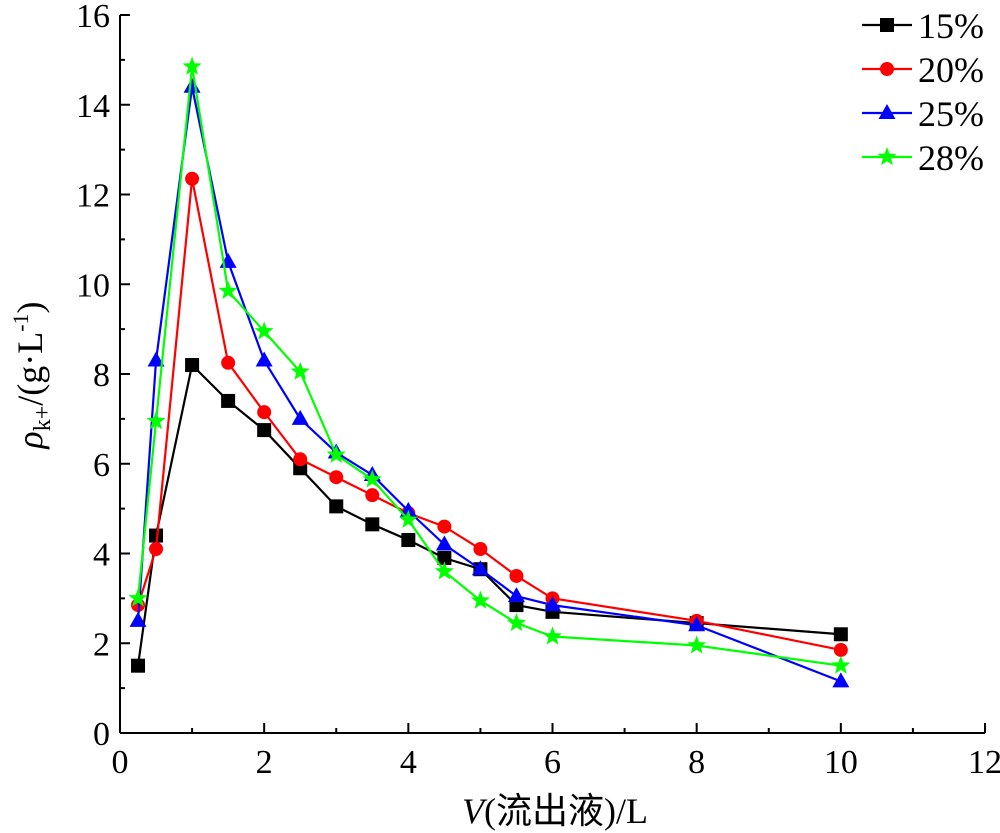 This screenshot has width=1000, height=833. I want to click on legend-label: 20%, so click(951, 70).